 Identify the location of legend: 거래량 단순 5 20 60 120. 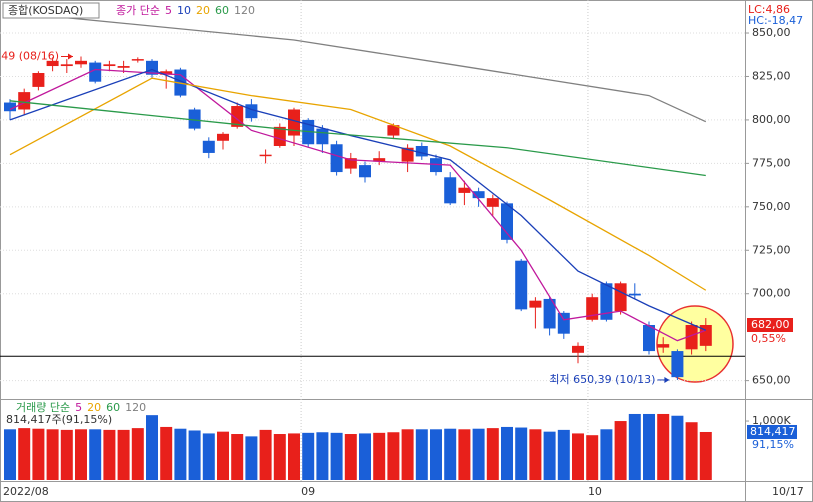
(81, 407).